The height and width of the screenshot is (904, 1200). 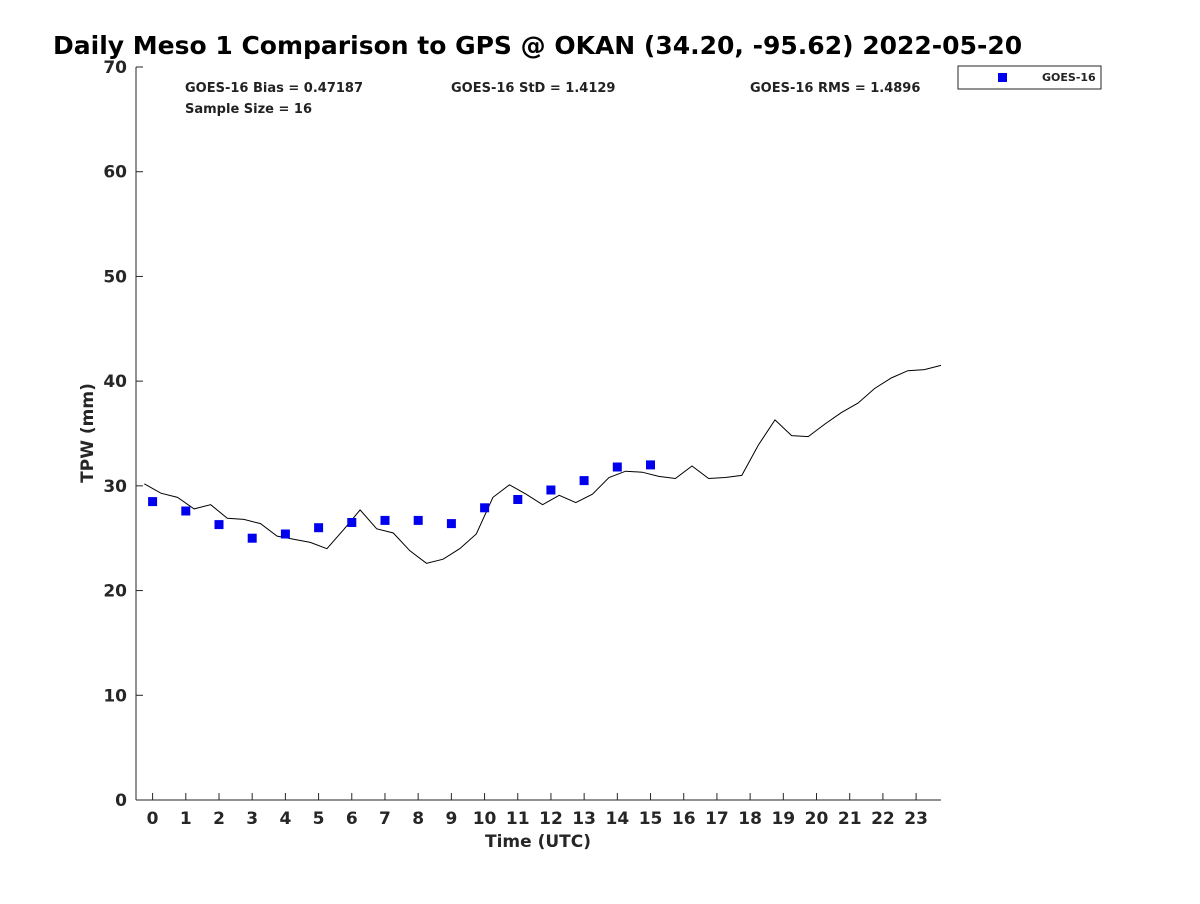 I want to click on y-tick-label: 10, so click(x=115, y=696).